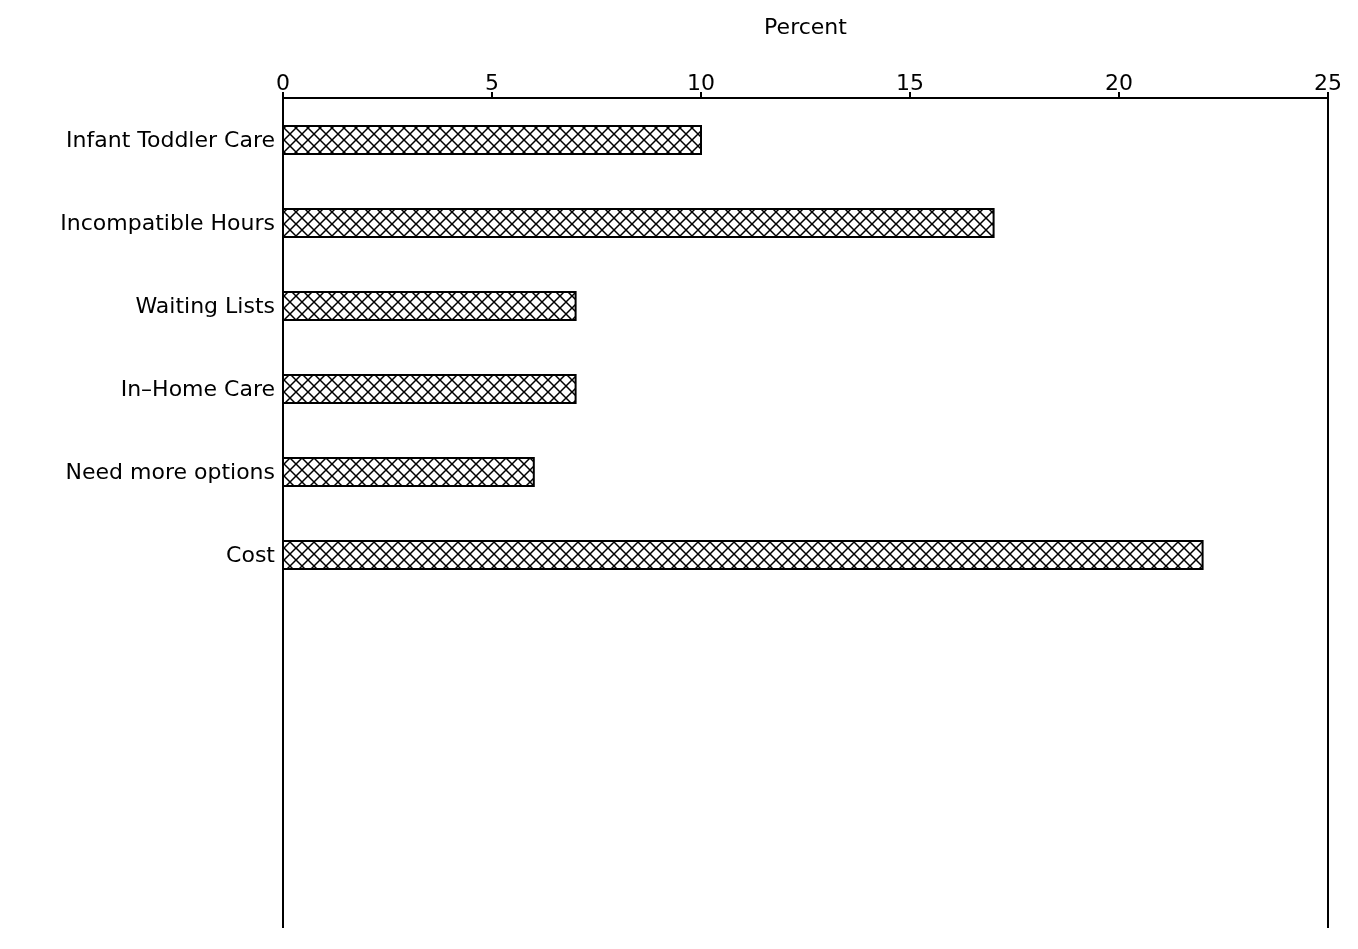 This screenshot has width=1358, height=949. What do you see at coordinates (1328, 82) in the screenshot?
I see `x-tick-label: 25` at bounding box center [1328, 82].